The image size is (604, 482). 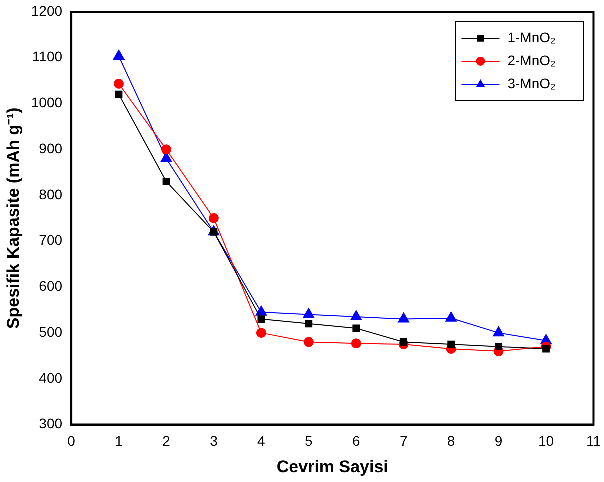 I want to click on x-tick-label: 4, so click(x=262, y=441).